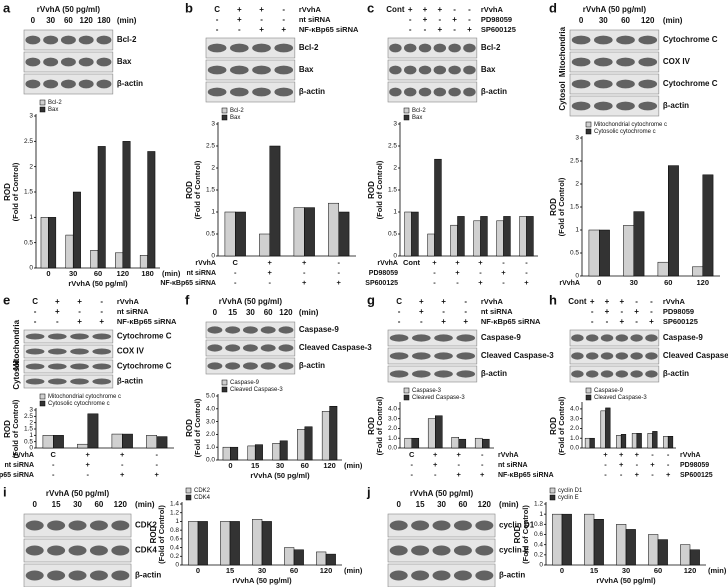 The width and height of the screenshot is (728, 587). Describe the element at coordinates (626, 570) in the screenshot. I see `x-tick-label: 30` at that location.